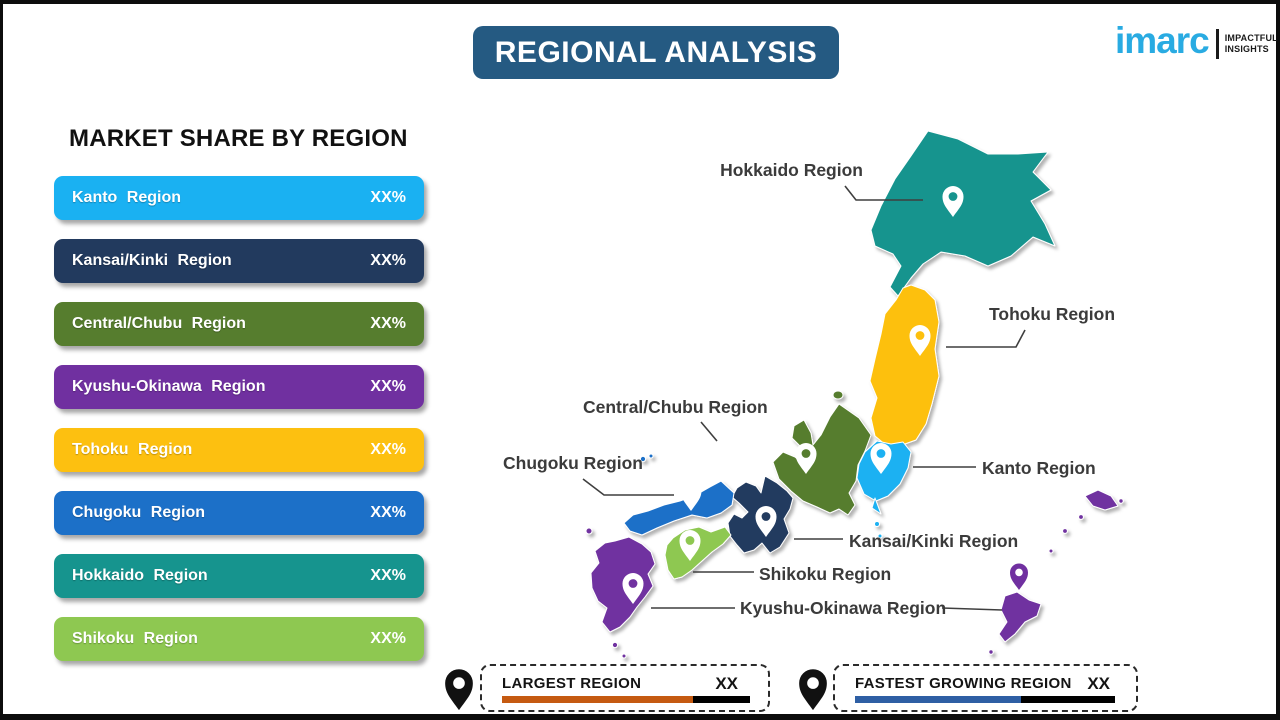 This screenshot has width=1280, height=720. What do you see at coordinates (709, 431) in the screenshot?
I see `leader-line-chubu` at bounding box center [709, 431].